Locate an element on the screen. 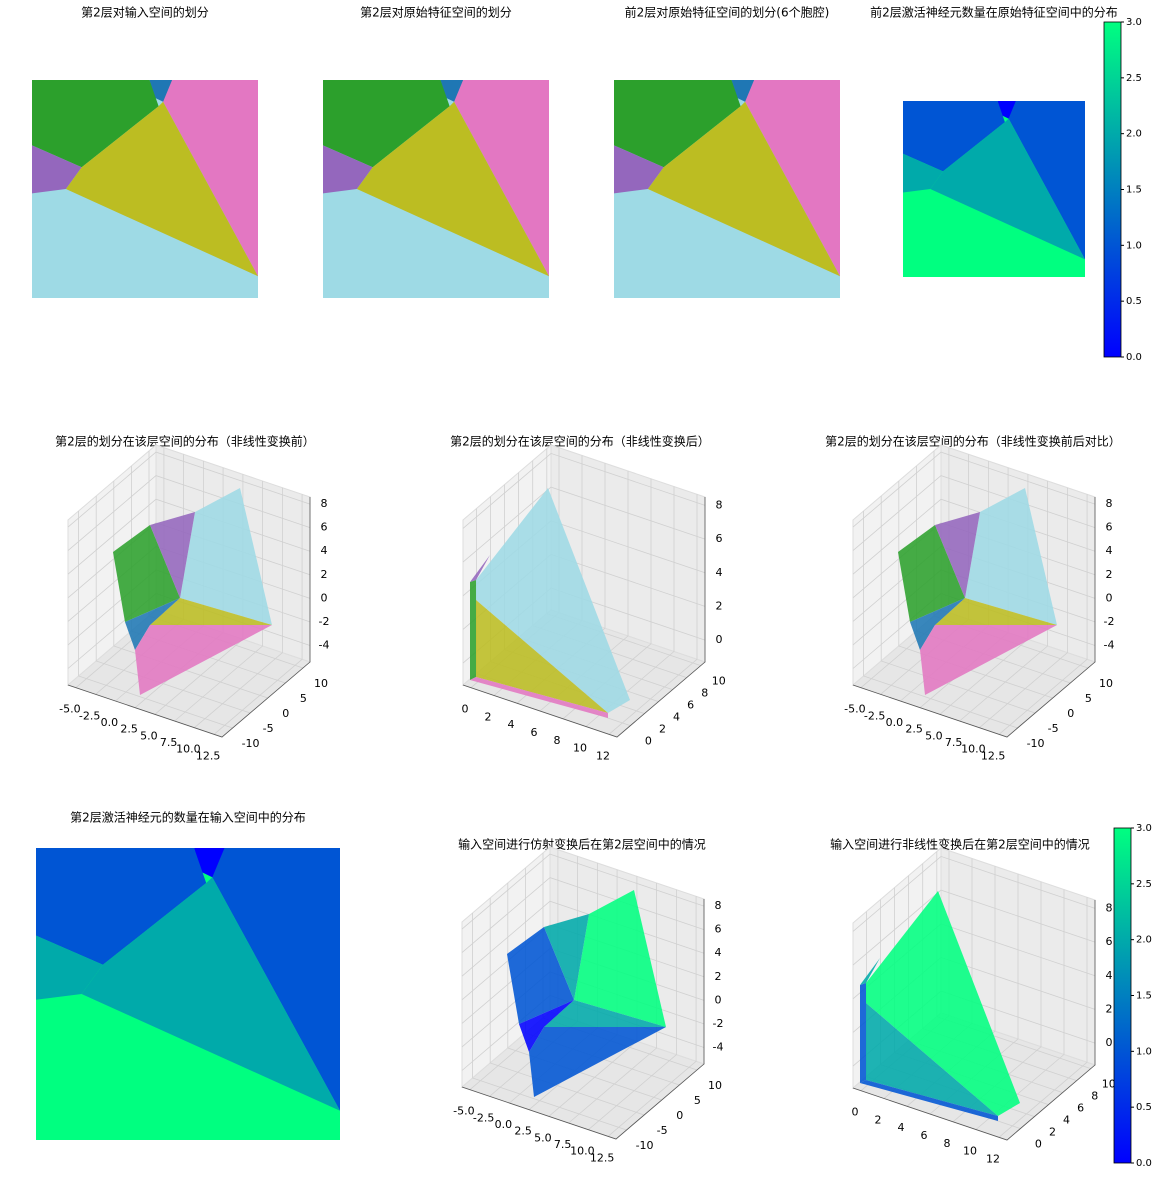 This screenshot has width=1160, height=1186. colorbar-tick-label: 3.0 is located at coordinates (1144, 828).